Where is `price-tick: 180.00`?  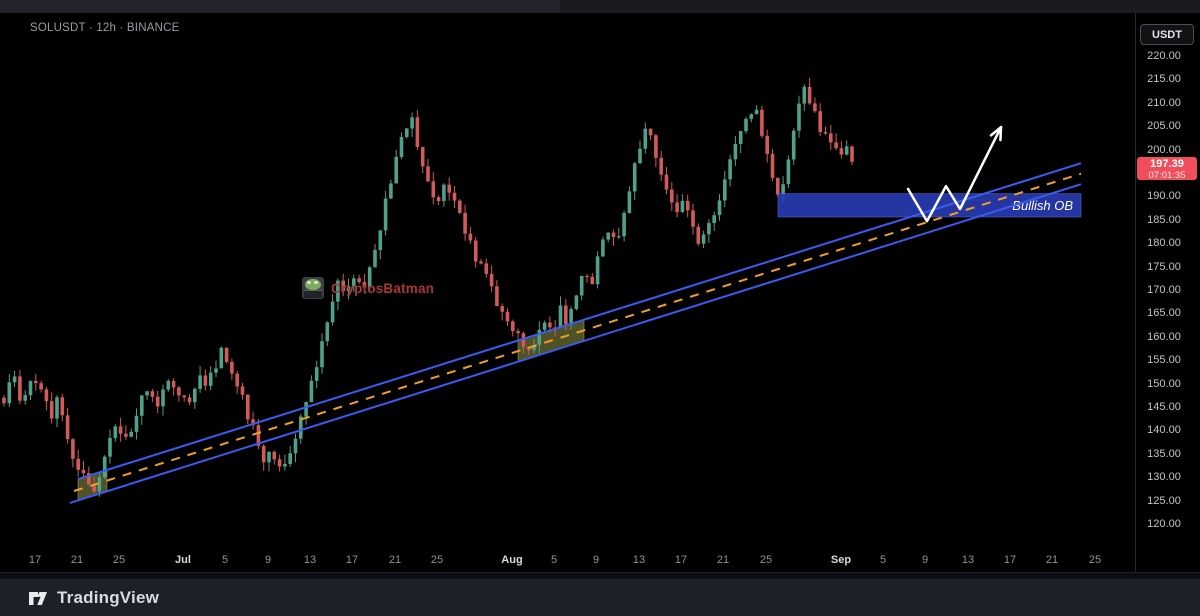 price-tick: 180.00 is located at coordinates (1164, 243).